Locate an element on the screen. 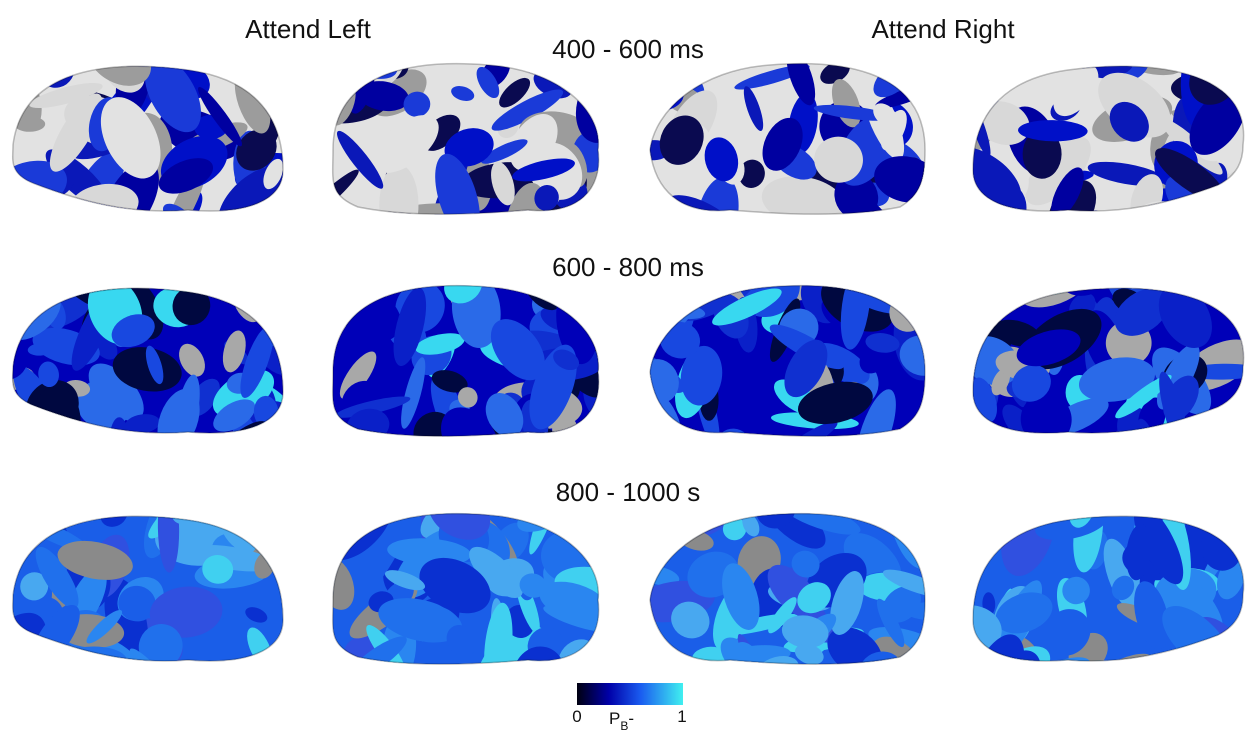 The image size is (1248, 731). column-title: Attend Left is located at coordinates (308, 29).